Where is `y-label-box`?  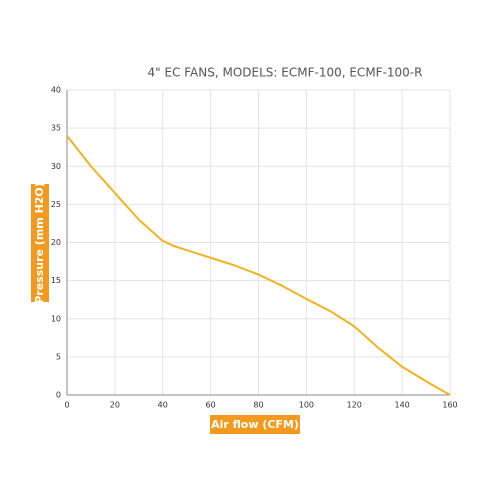 y-label-box is located at coordinates (40, 243).